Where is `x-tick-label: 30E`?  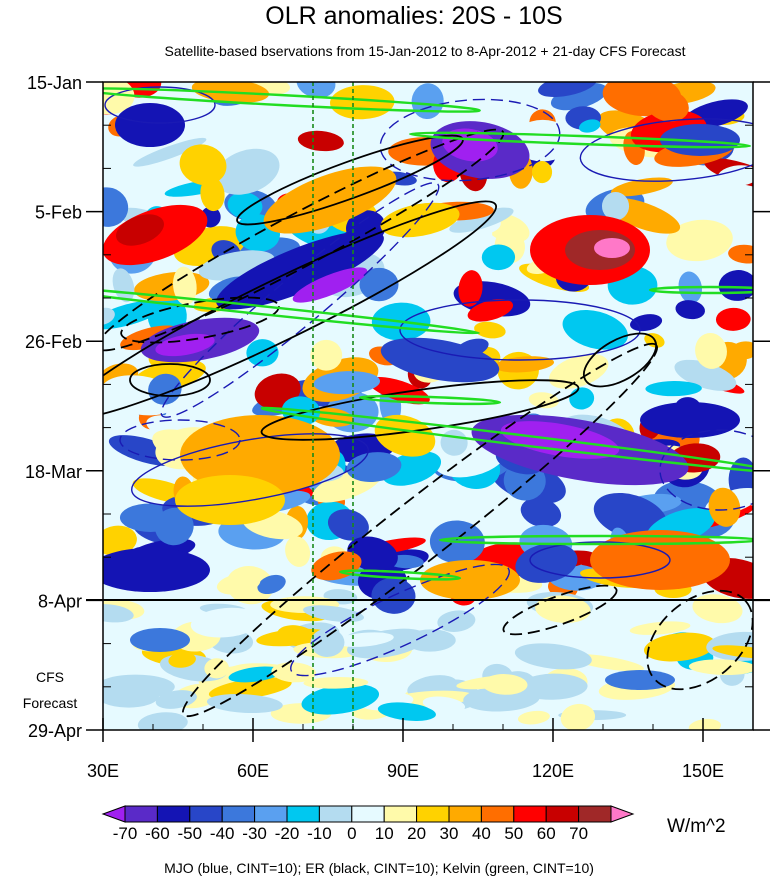
x-tick-label: 30E is located at coordinates (103, 771).